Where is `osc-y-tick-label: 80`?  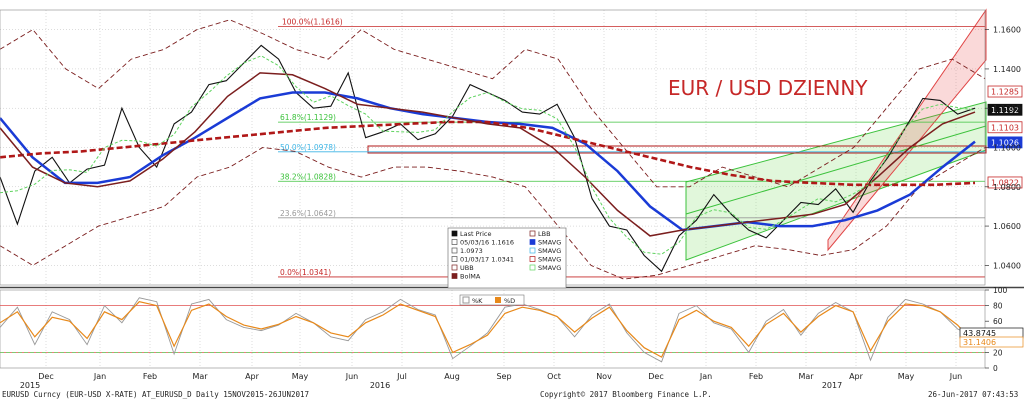
osc-y-tick-label: 80 is located at coordinates (998, 306).